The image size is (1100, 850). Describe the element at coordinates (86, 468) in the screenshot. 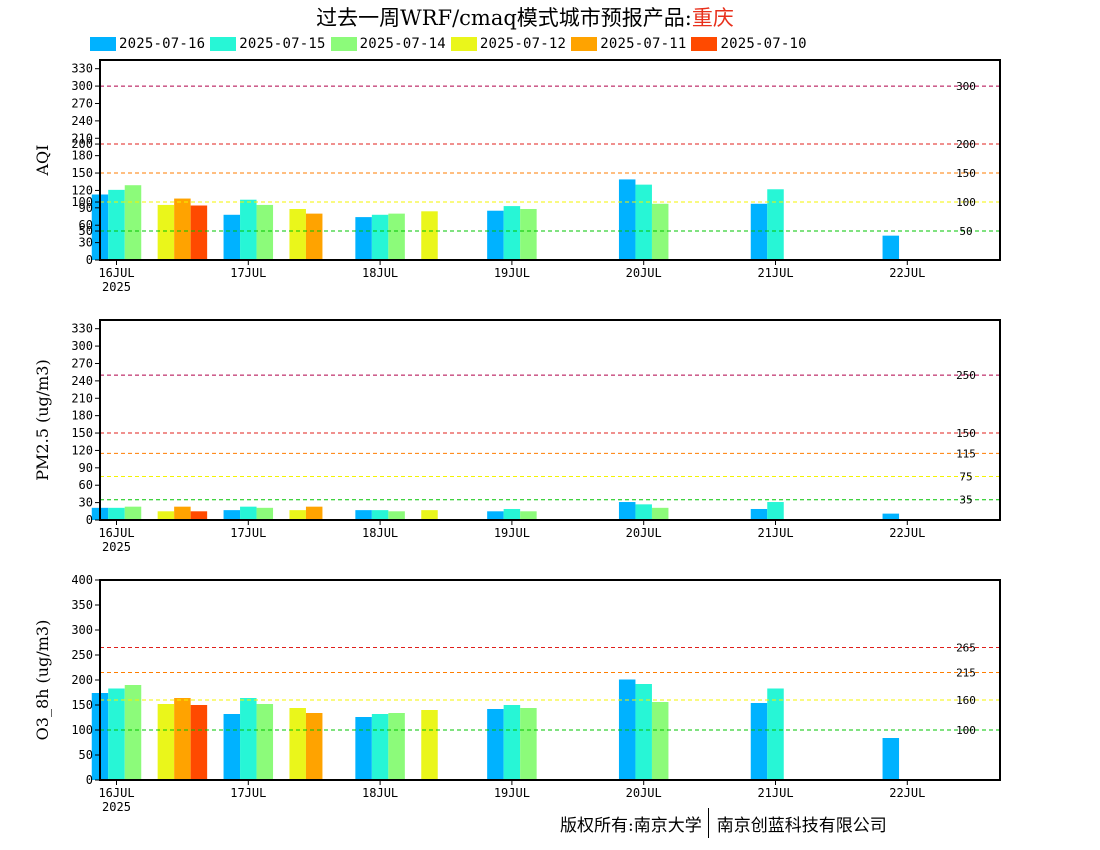

I see `y-tick-label: 90` at that location.